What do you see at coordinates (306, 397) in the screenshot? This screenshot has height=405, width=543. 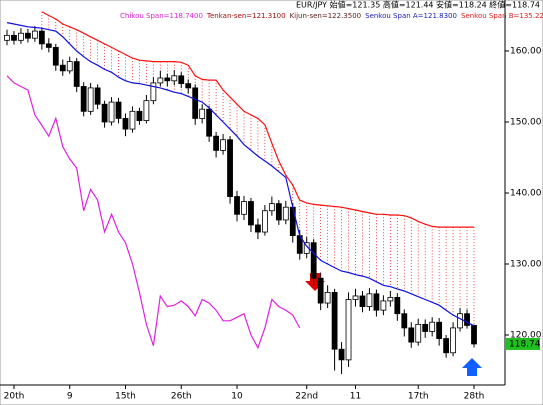 I see `x-tick-label: 22nd` at bounding box center [306, 397].